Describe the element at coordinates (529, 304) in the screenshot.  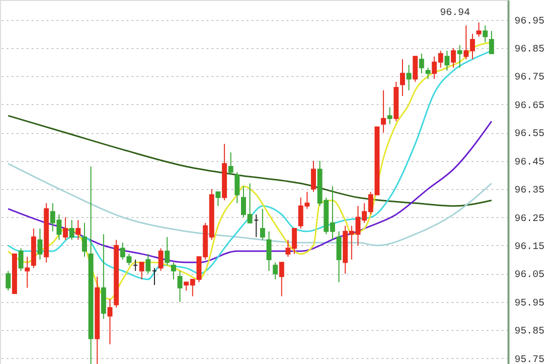
I see `y-tick-label: 95.95` at that location.